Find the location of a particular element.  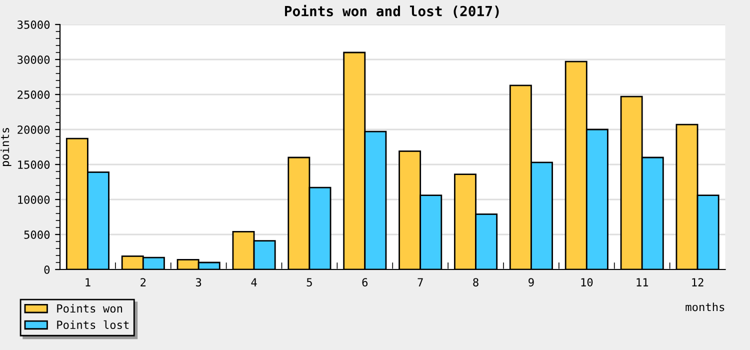

x-tick-label: 9 is located at coordinates (531, 282).